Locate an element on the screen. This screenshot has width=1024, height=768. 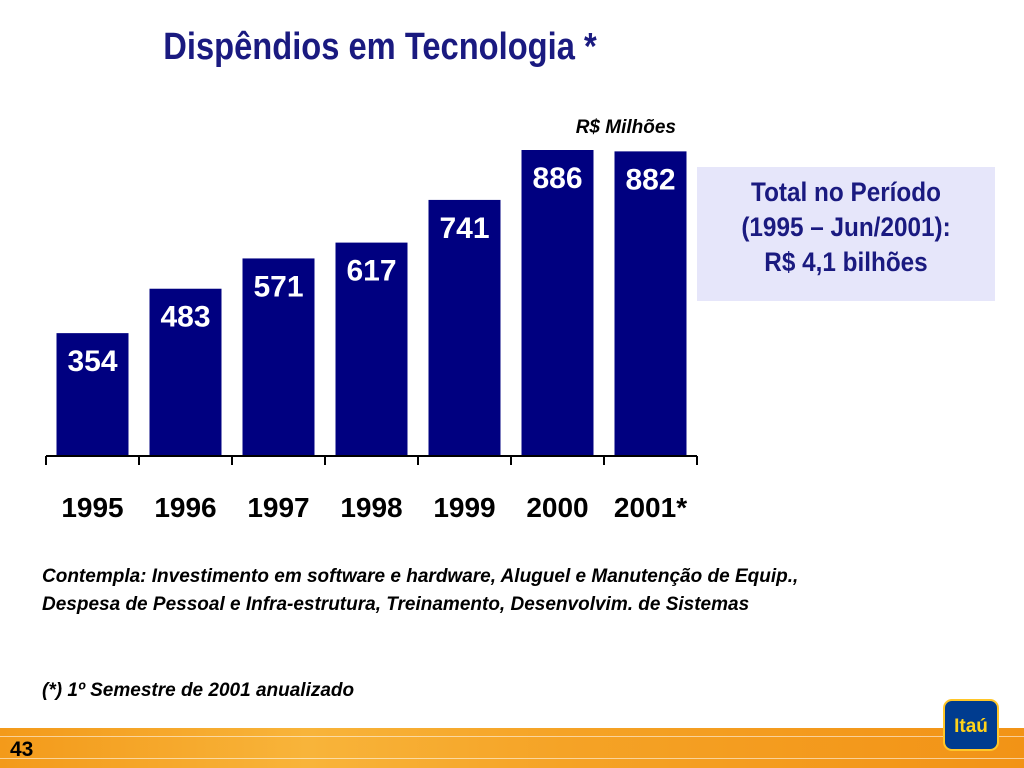
bar-2001 is located at coordinates (650, 303).